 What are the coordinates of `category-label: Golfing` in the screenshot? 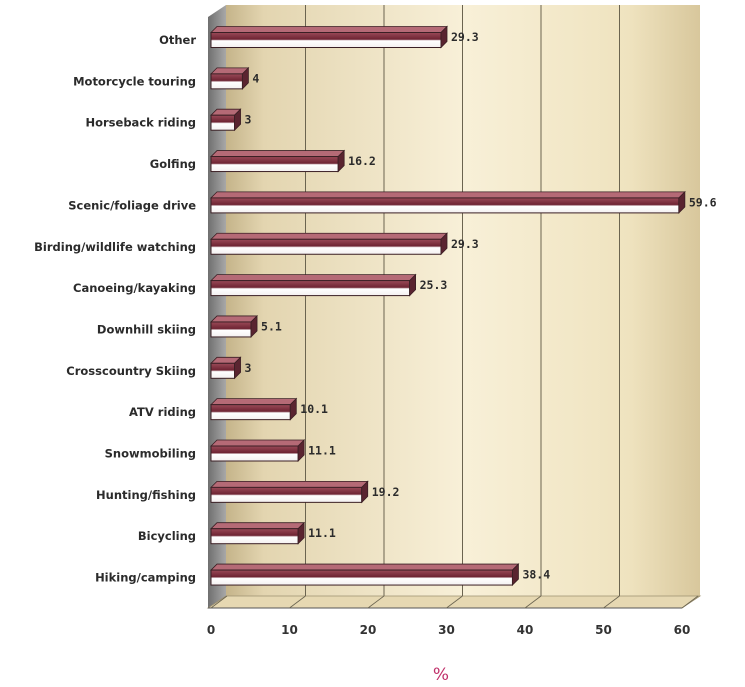 It's located at (173, 164).